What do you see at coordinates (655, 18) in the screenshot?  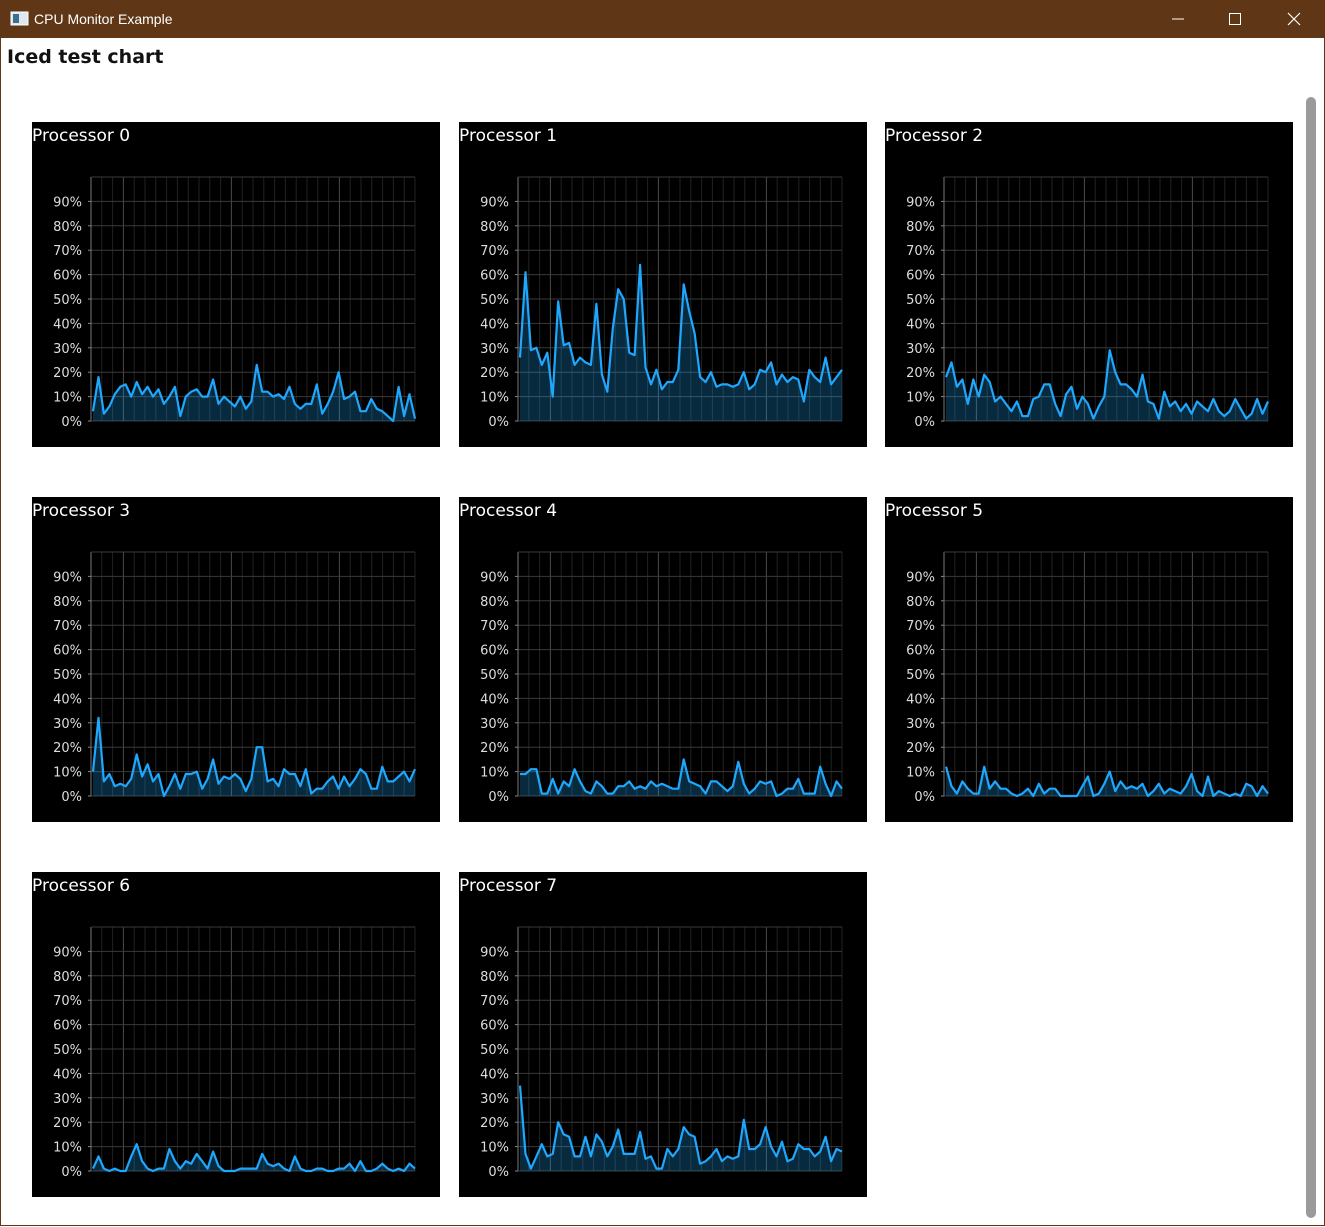 I see `title-bar-graphics` at bounding box center [655, 18].